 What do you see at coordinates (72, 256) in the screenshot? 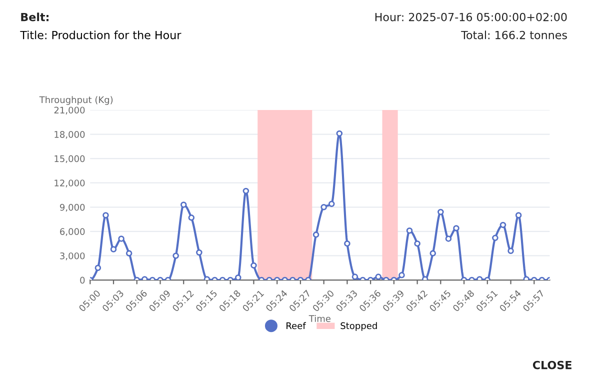
I see `y-tick-label: 3,000` at bounding box center [72, 256].